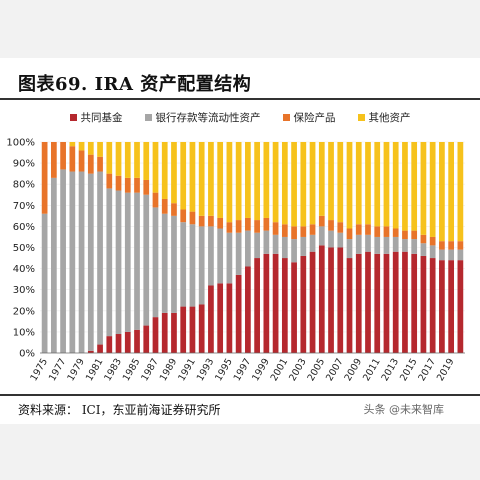 This screenshot has height=480, width=480. Describe the element at coordinates (24, 206) in the screenshot. I see `y-tick-label: 70%` at that location.